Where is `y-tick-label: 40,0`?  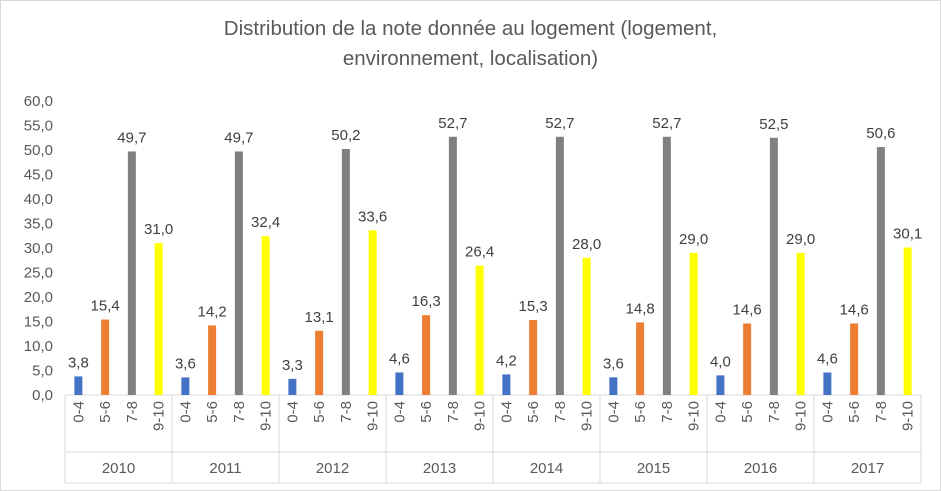
y-tick-label: 40,0 is located at coordinates (38, 199).